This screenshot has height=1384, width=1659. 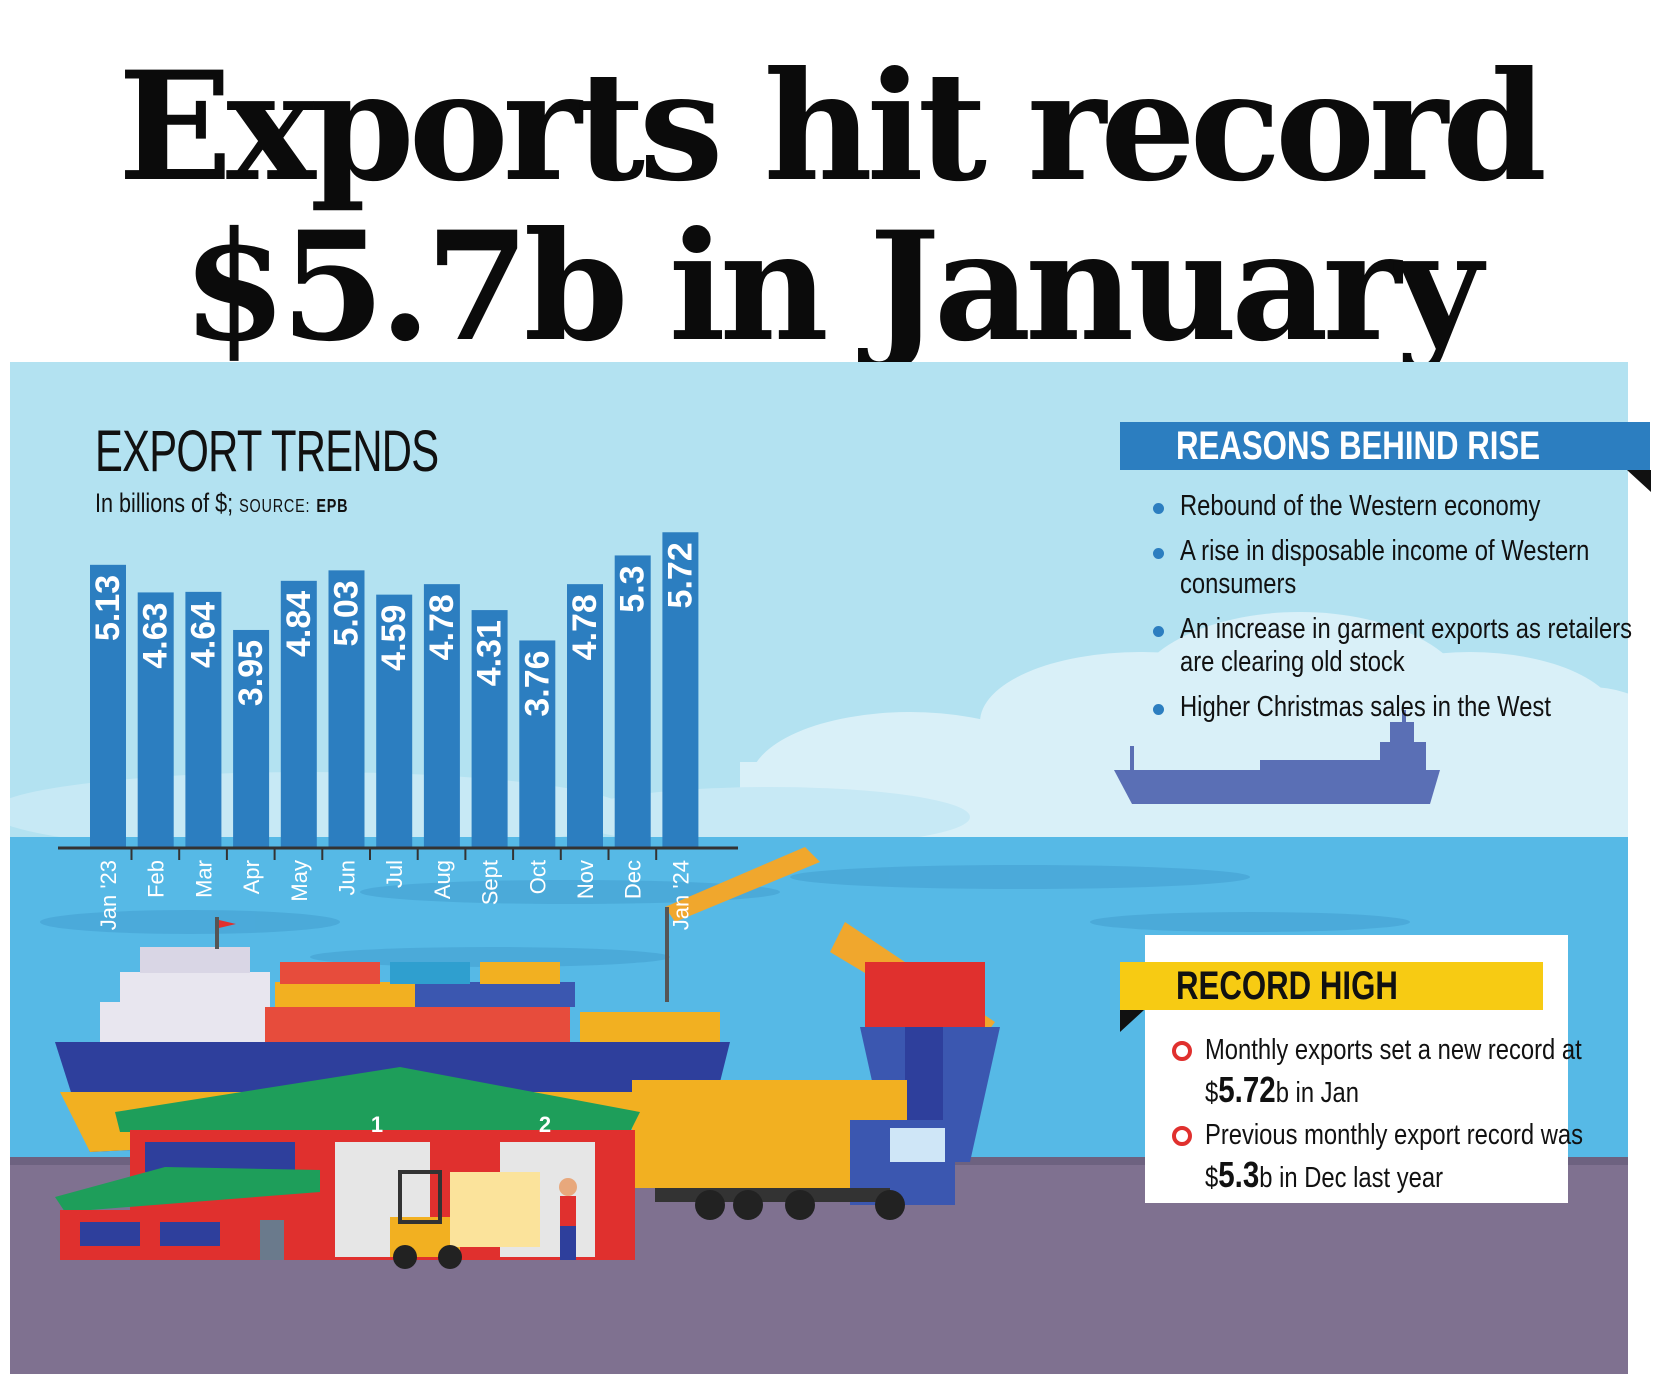 I want to click on category-label-2: Mar, so click(x=203, y=879).